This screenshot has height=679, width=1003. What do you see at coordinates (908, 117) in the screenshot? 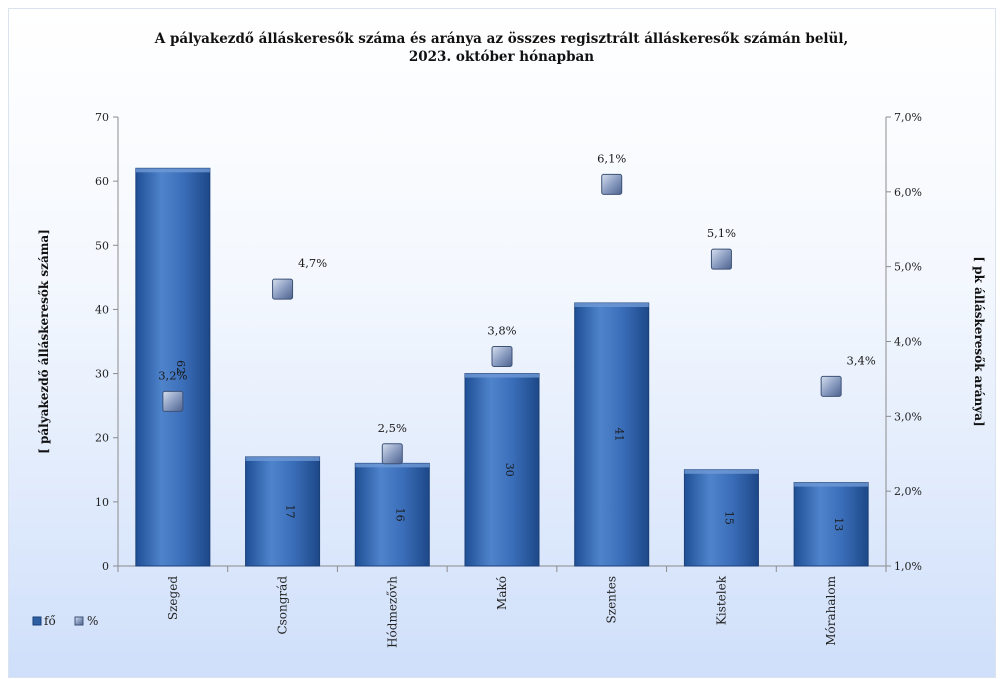
I see `y-tick-label-right: 7,0%` at bounding box center [908, 117].